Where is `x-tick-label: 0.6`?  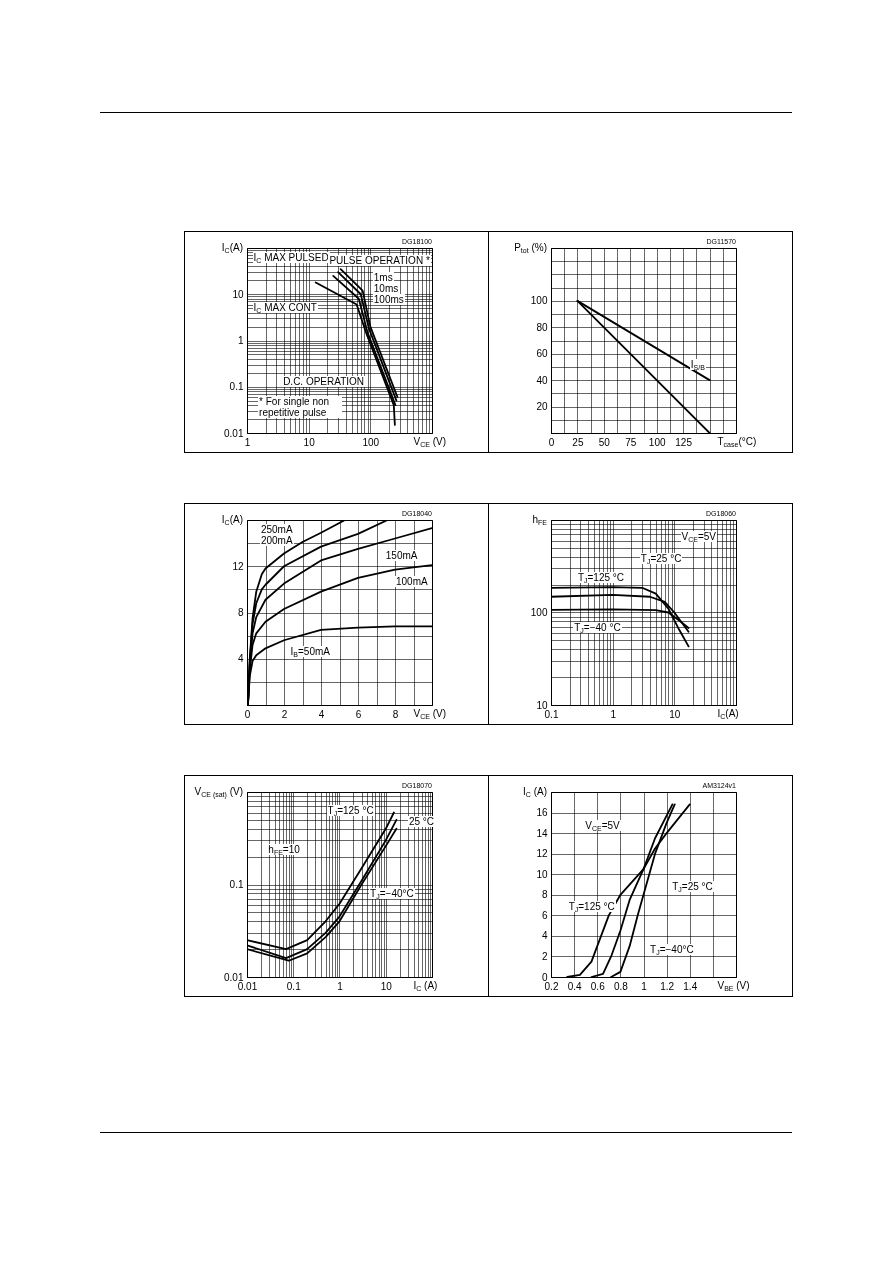 x-tick-label: 0.6 is located at coordinates (598, 986).